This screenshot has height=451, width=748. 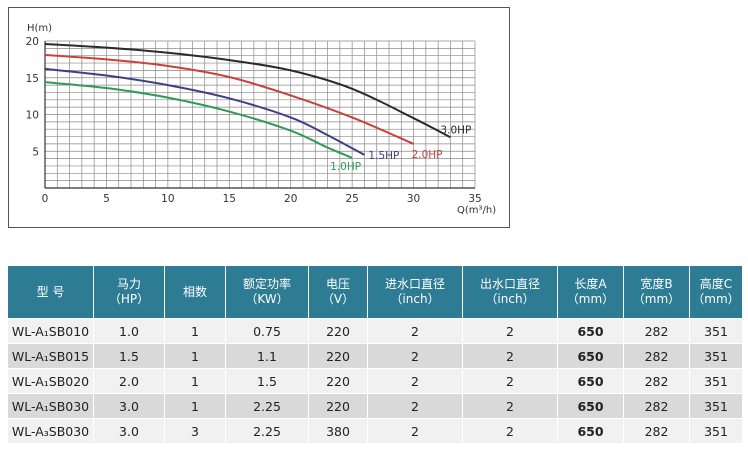 I want to click on table-row: WL-A₁SB020 2.0 1 1.5 220 2 2 650 282 351, so click(x=375, y=381).